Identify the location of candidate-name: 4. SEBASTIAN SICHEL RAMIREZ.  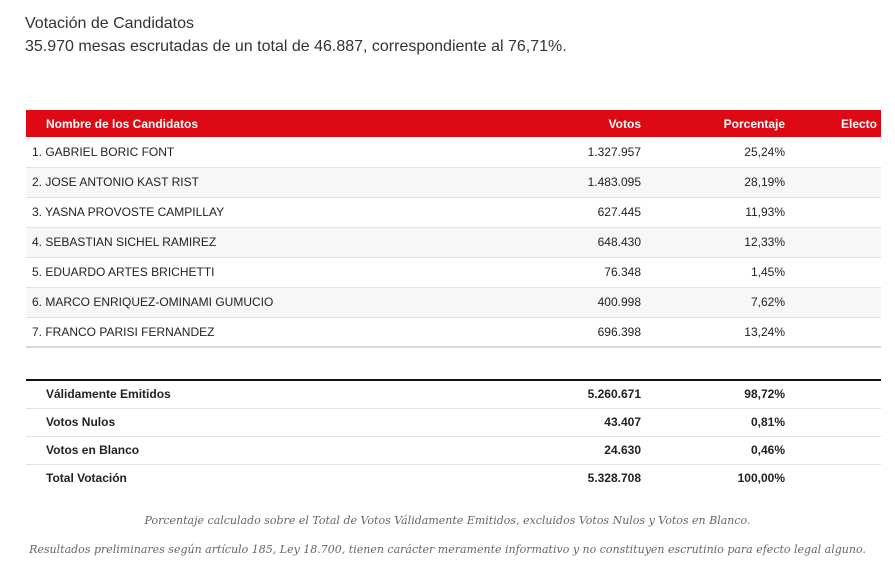
(253, 242).